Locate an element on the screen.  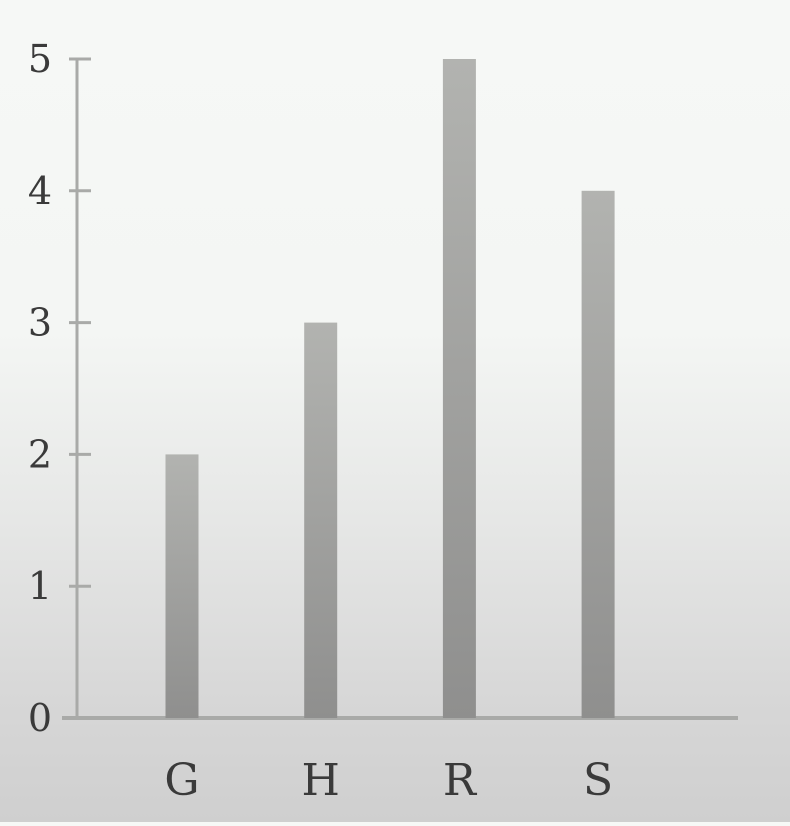
y-tick-label: 4 is located at coordinates (40, 191).